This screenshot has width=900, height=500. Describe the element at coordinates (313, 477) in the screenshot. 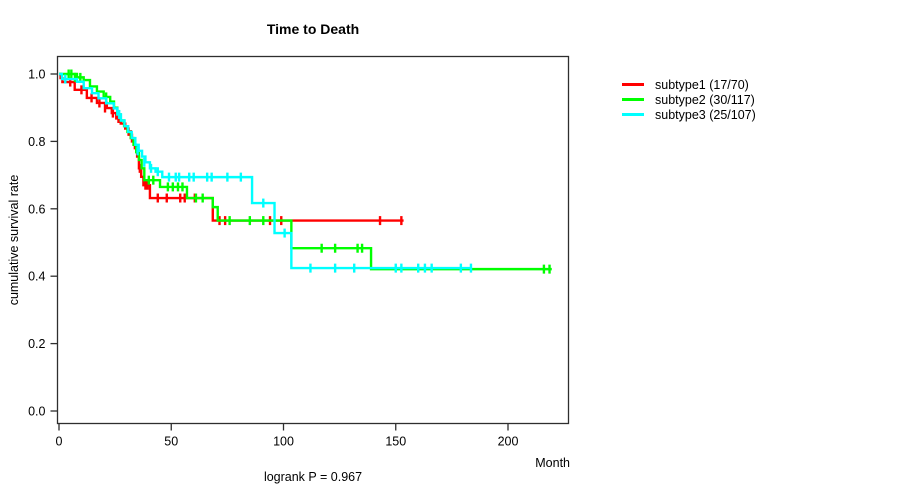

I see `logrank-caption: logrank P = 0.967` at that location.